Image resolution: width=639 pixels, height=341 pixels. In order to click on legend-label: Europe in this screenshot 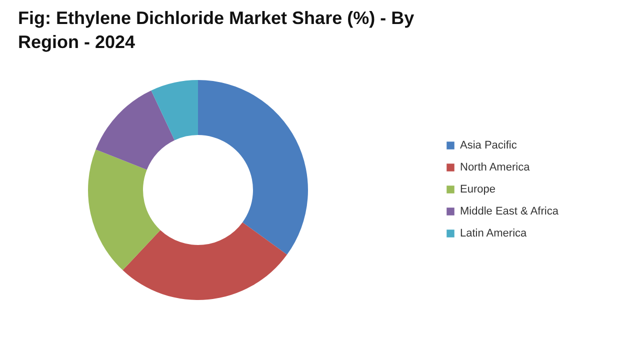, I will do `click(478, 190)`.